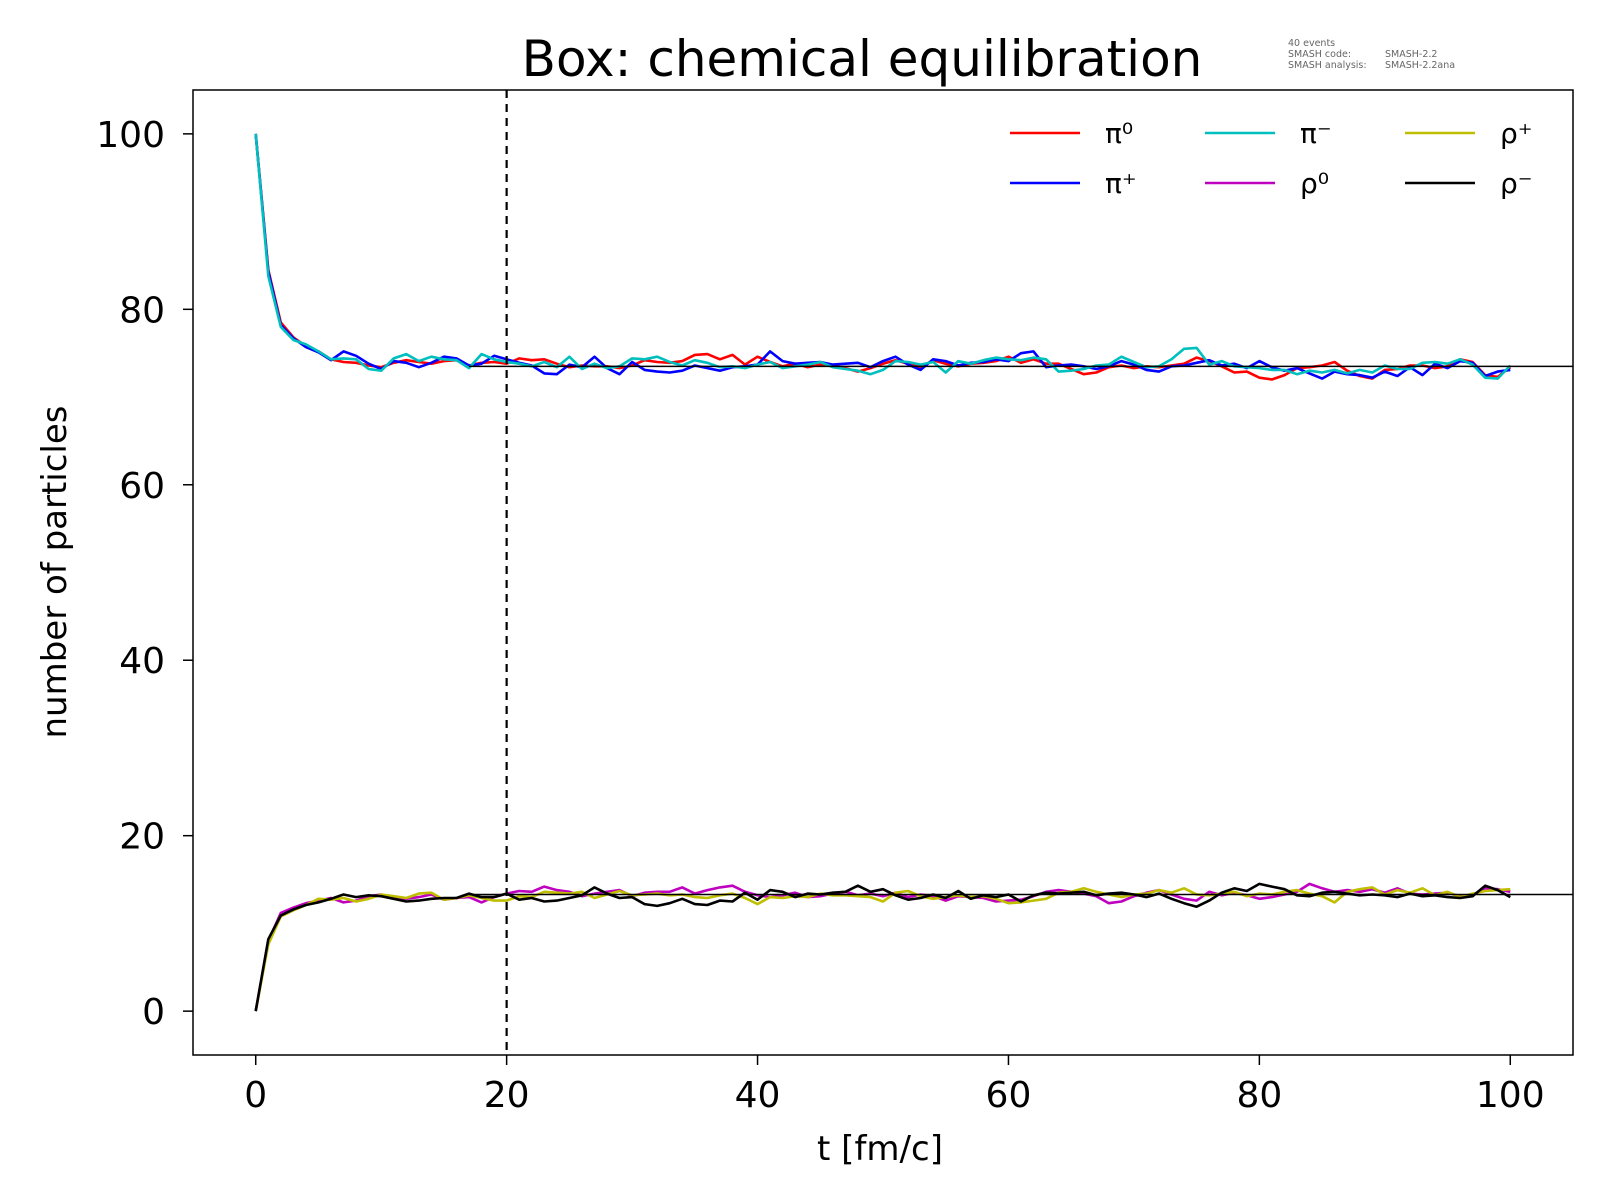  Describe the element at coordinates (144, 574) in the screenshot. I see `y-axis: 0 20 40 60 80 100` at that location.